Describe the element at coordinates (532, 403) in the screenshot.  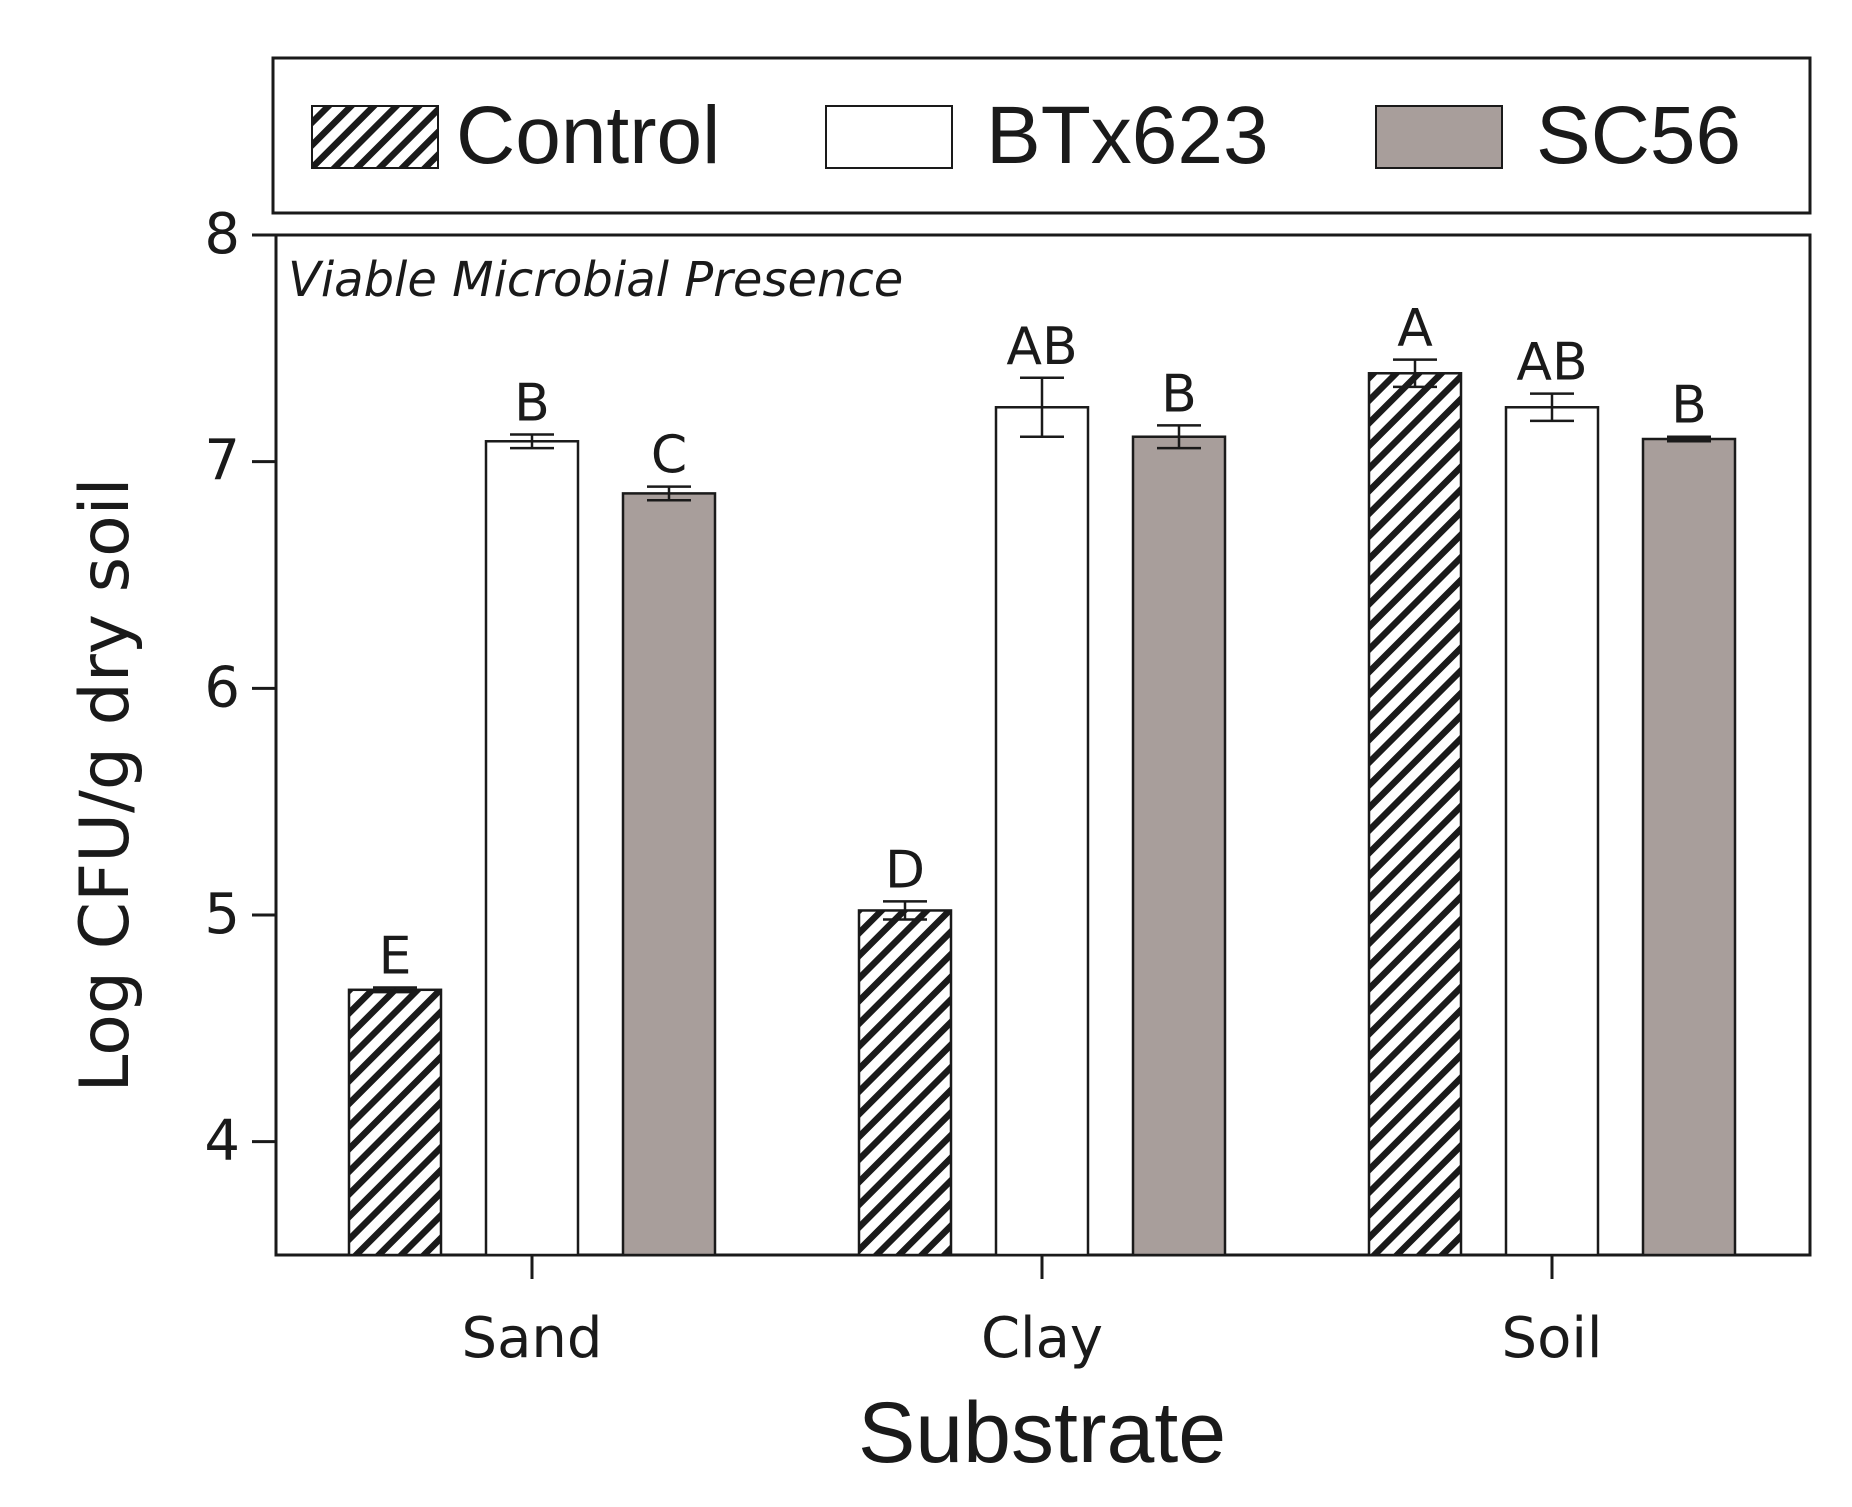
I see `significance-letter-btx623-sand: B` at that location.